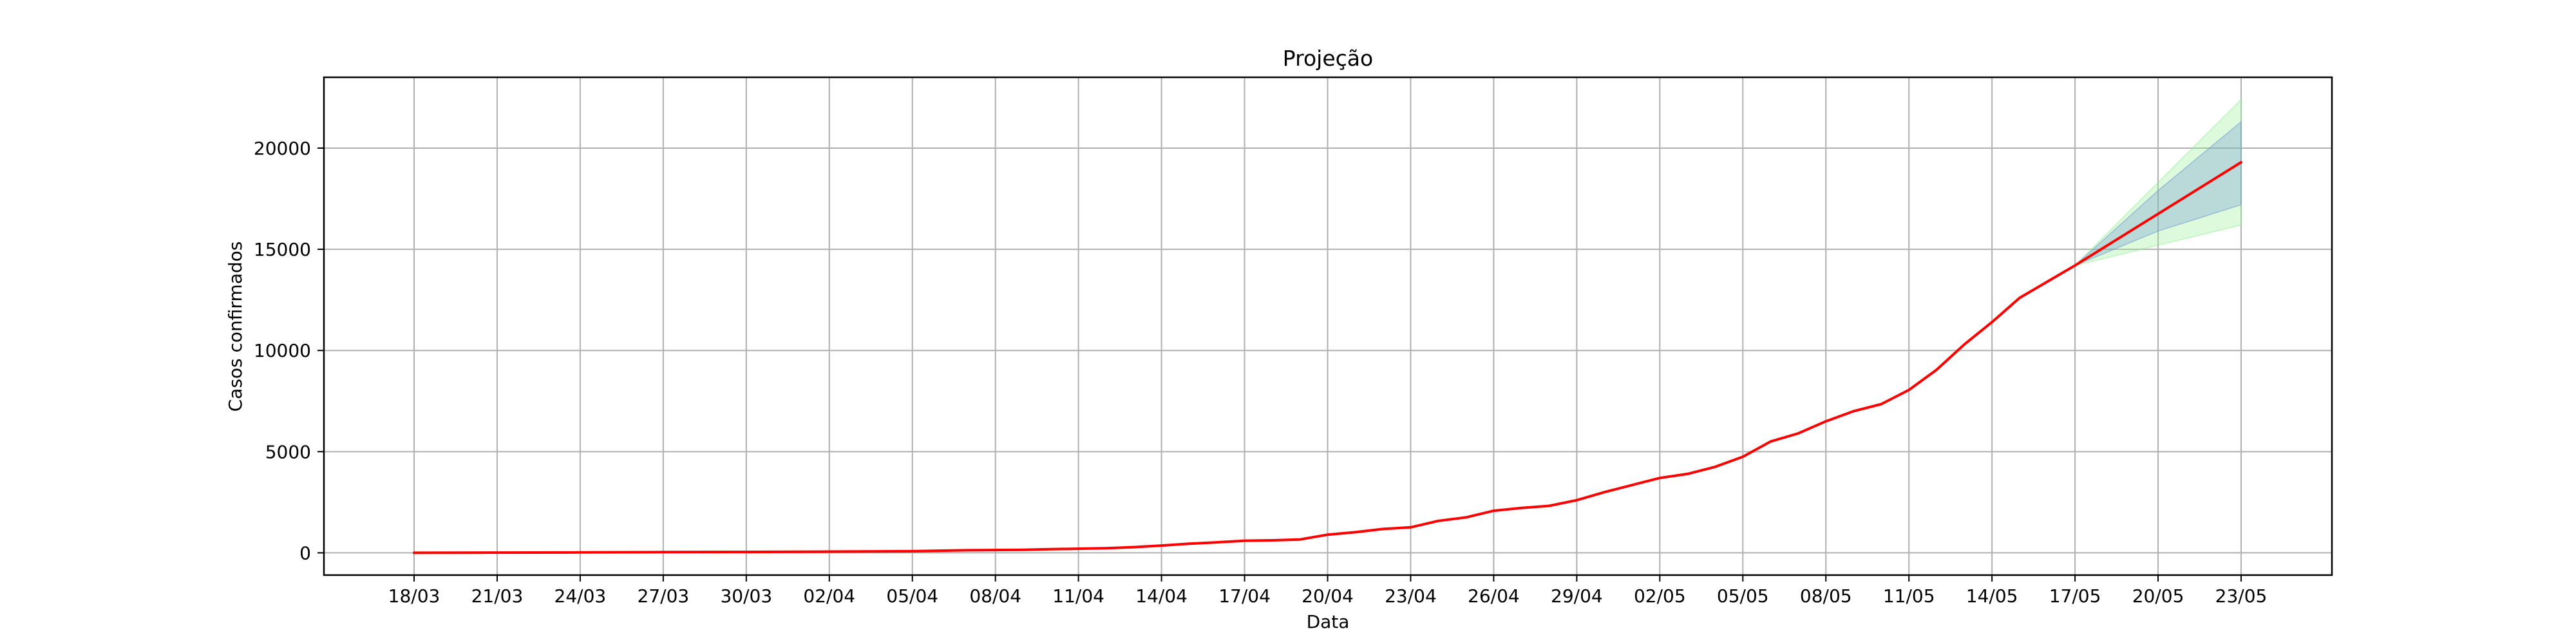 Image resolution: width=2576 pixels, height=644 pixels. Describe the element at coordinates (1329, 621) in the screenshot. I see `x-axis-label: Data` at that location.